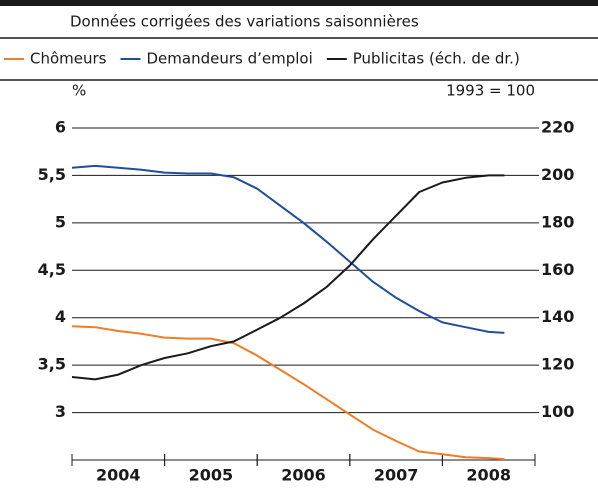 This screenshot has height=490, width=598. Describe the element at coordinates (60, 126) in the screenshot. I see `y-tick-label: 6` at that location.